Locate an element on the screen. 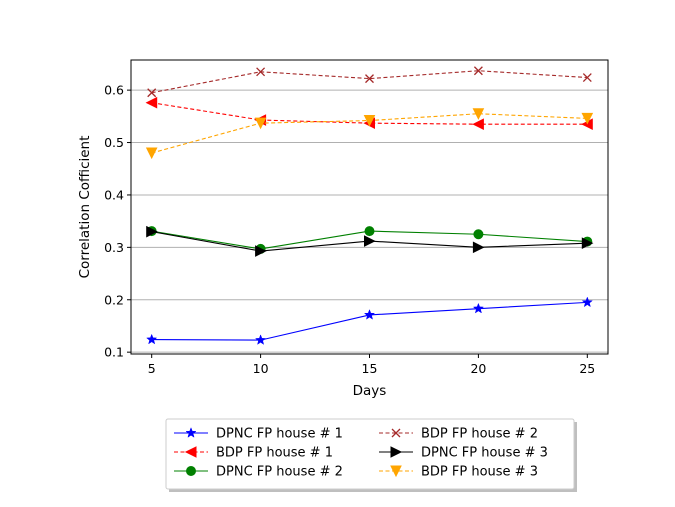 This screenshot has height=507, width=675. legend-label: BDP FP house # 2 is located at coordinates (479, 434).